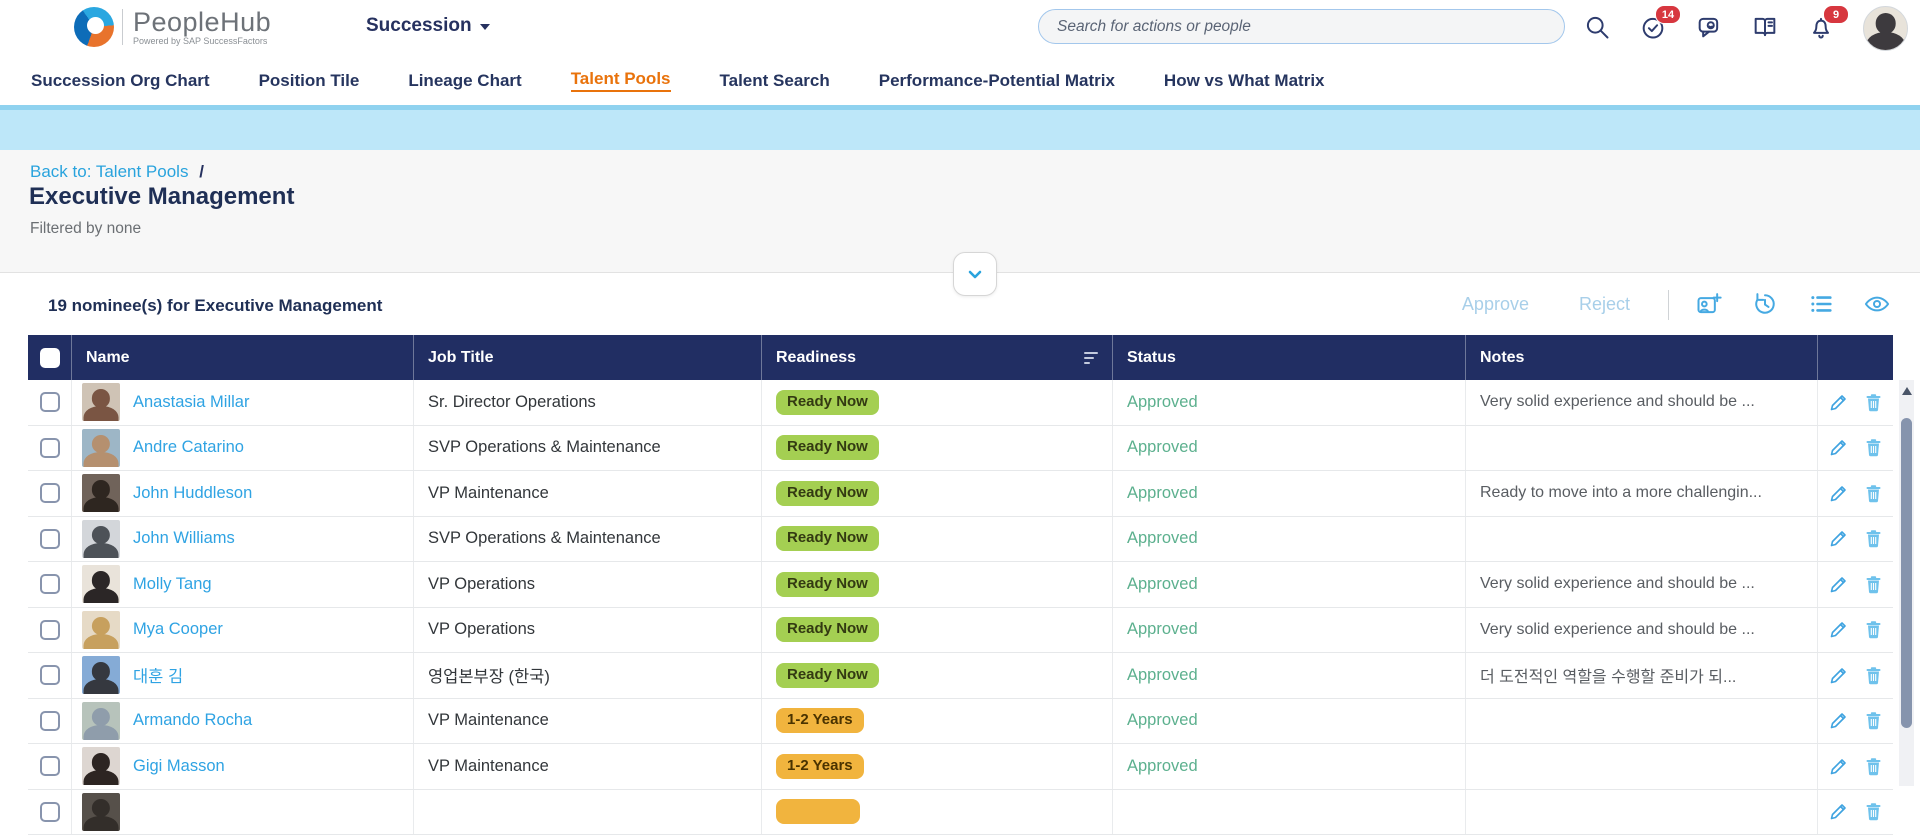  I want to click on approve-button: Approve, so click(1495, 304).